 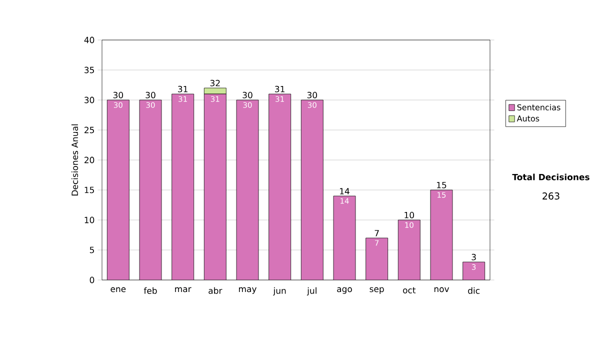 What do you see at coordinates (538, 107) in the screenshot?
I see `legend-label: Sentencias` at bounding box center [538, 107].